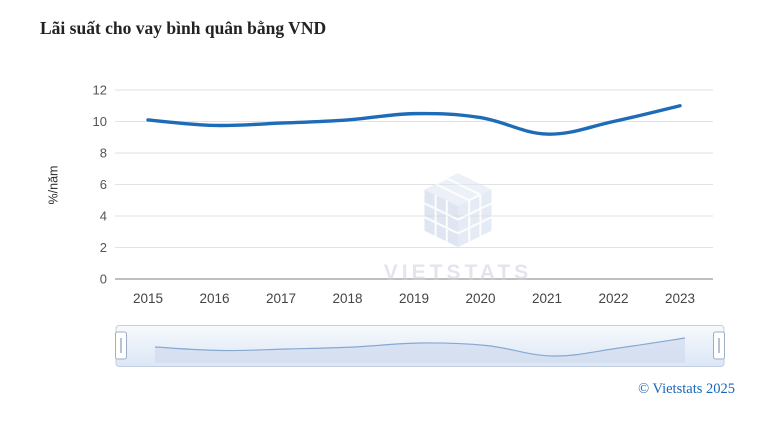 The image size is (761, 446). Describe the element at coordinates (103, 216) in the screenshot. I see `svg-text: 4` at that location.